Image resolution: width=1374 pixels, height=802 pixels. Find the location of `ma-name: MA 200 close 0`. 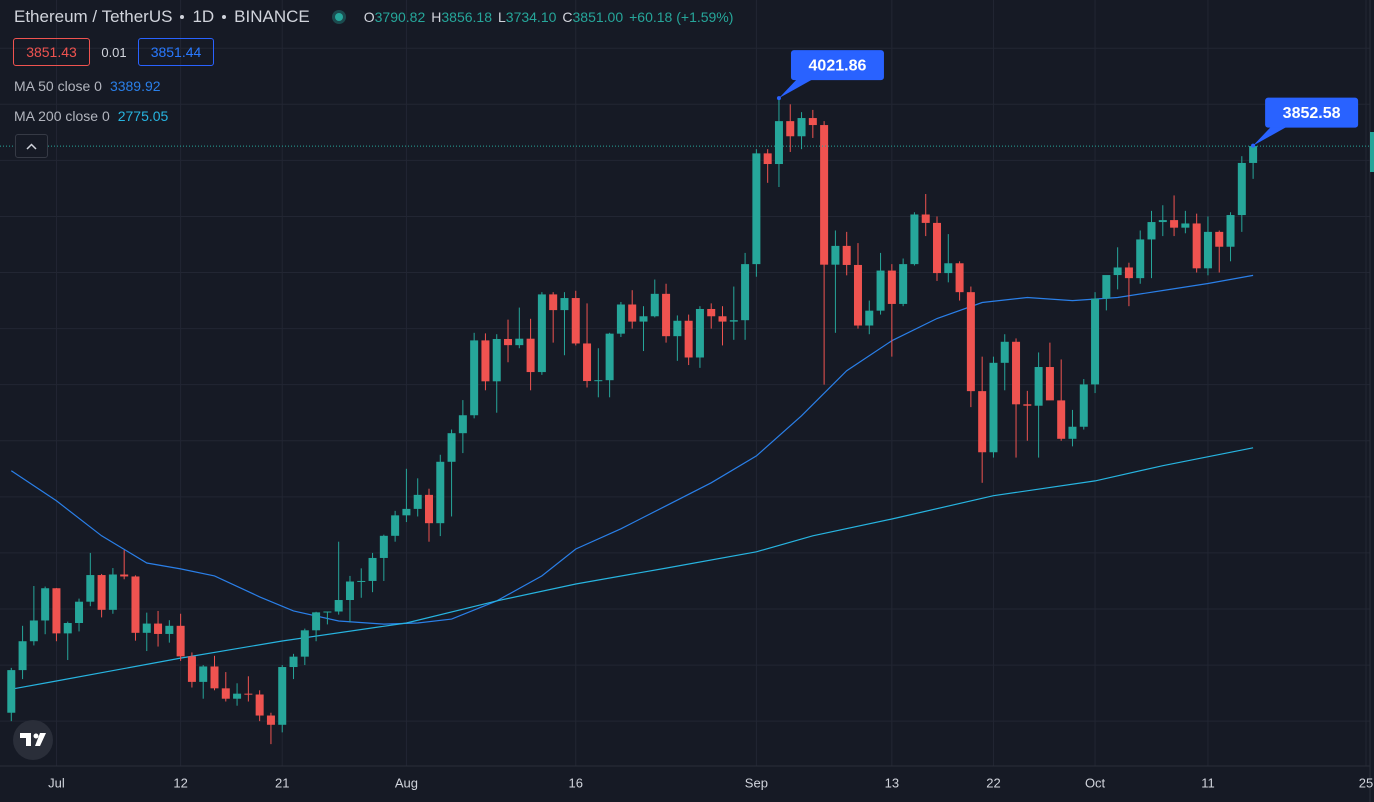

ma-name: MA 200 close 0 is located at coordinates (62, 116).